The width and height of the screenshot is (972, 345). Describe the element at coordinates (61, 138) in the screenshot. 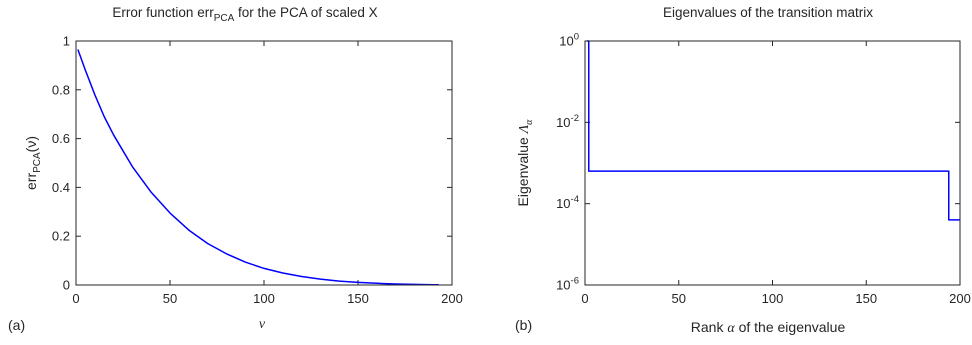

I see `chart-a-ytick-label: 0.6` at that location.